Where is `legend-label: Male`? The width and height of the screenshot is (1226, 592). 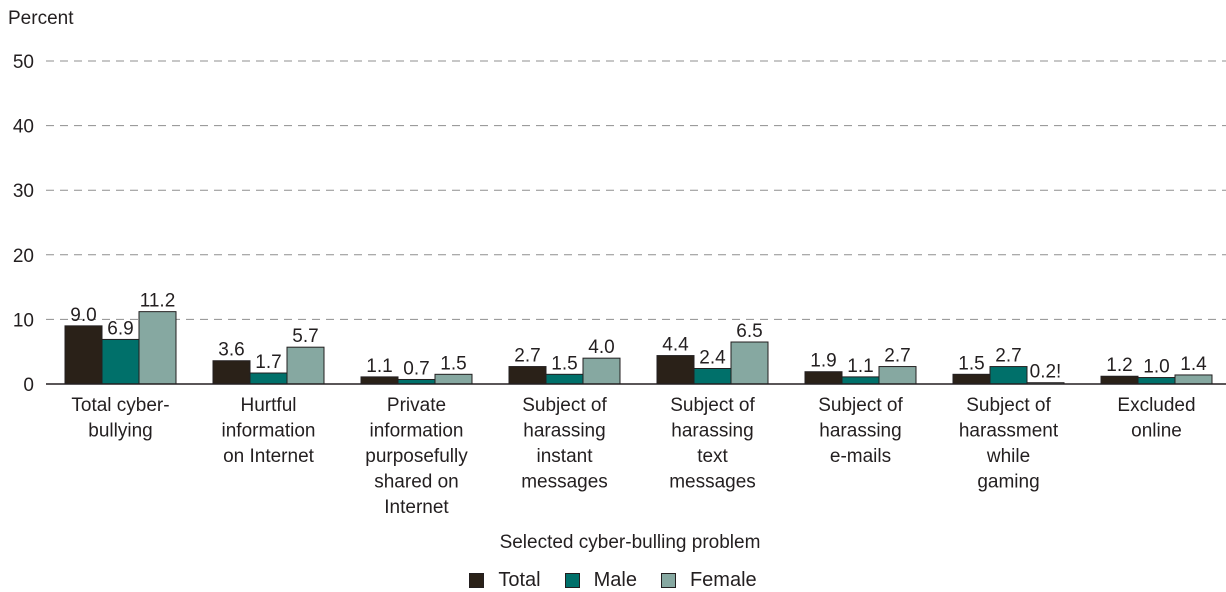 legend-label: Male is located at coordinates (615, 580).